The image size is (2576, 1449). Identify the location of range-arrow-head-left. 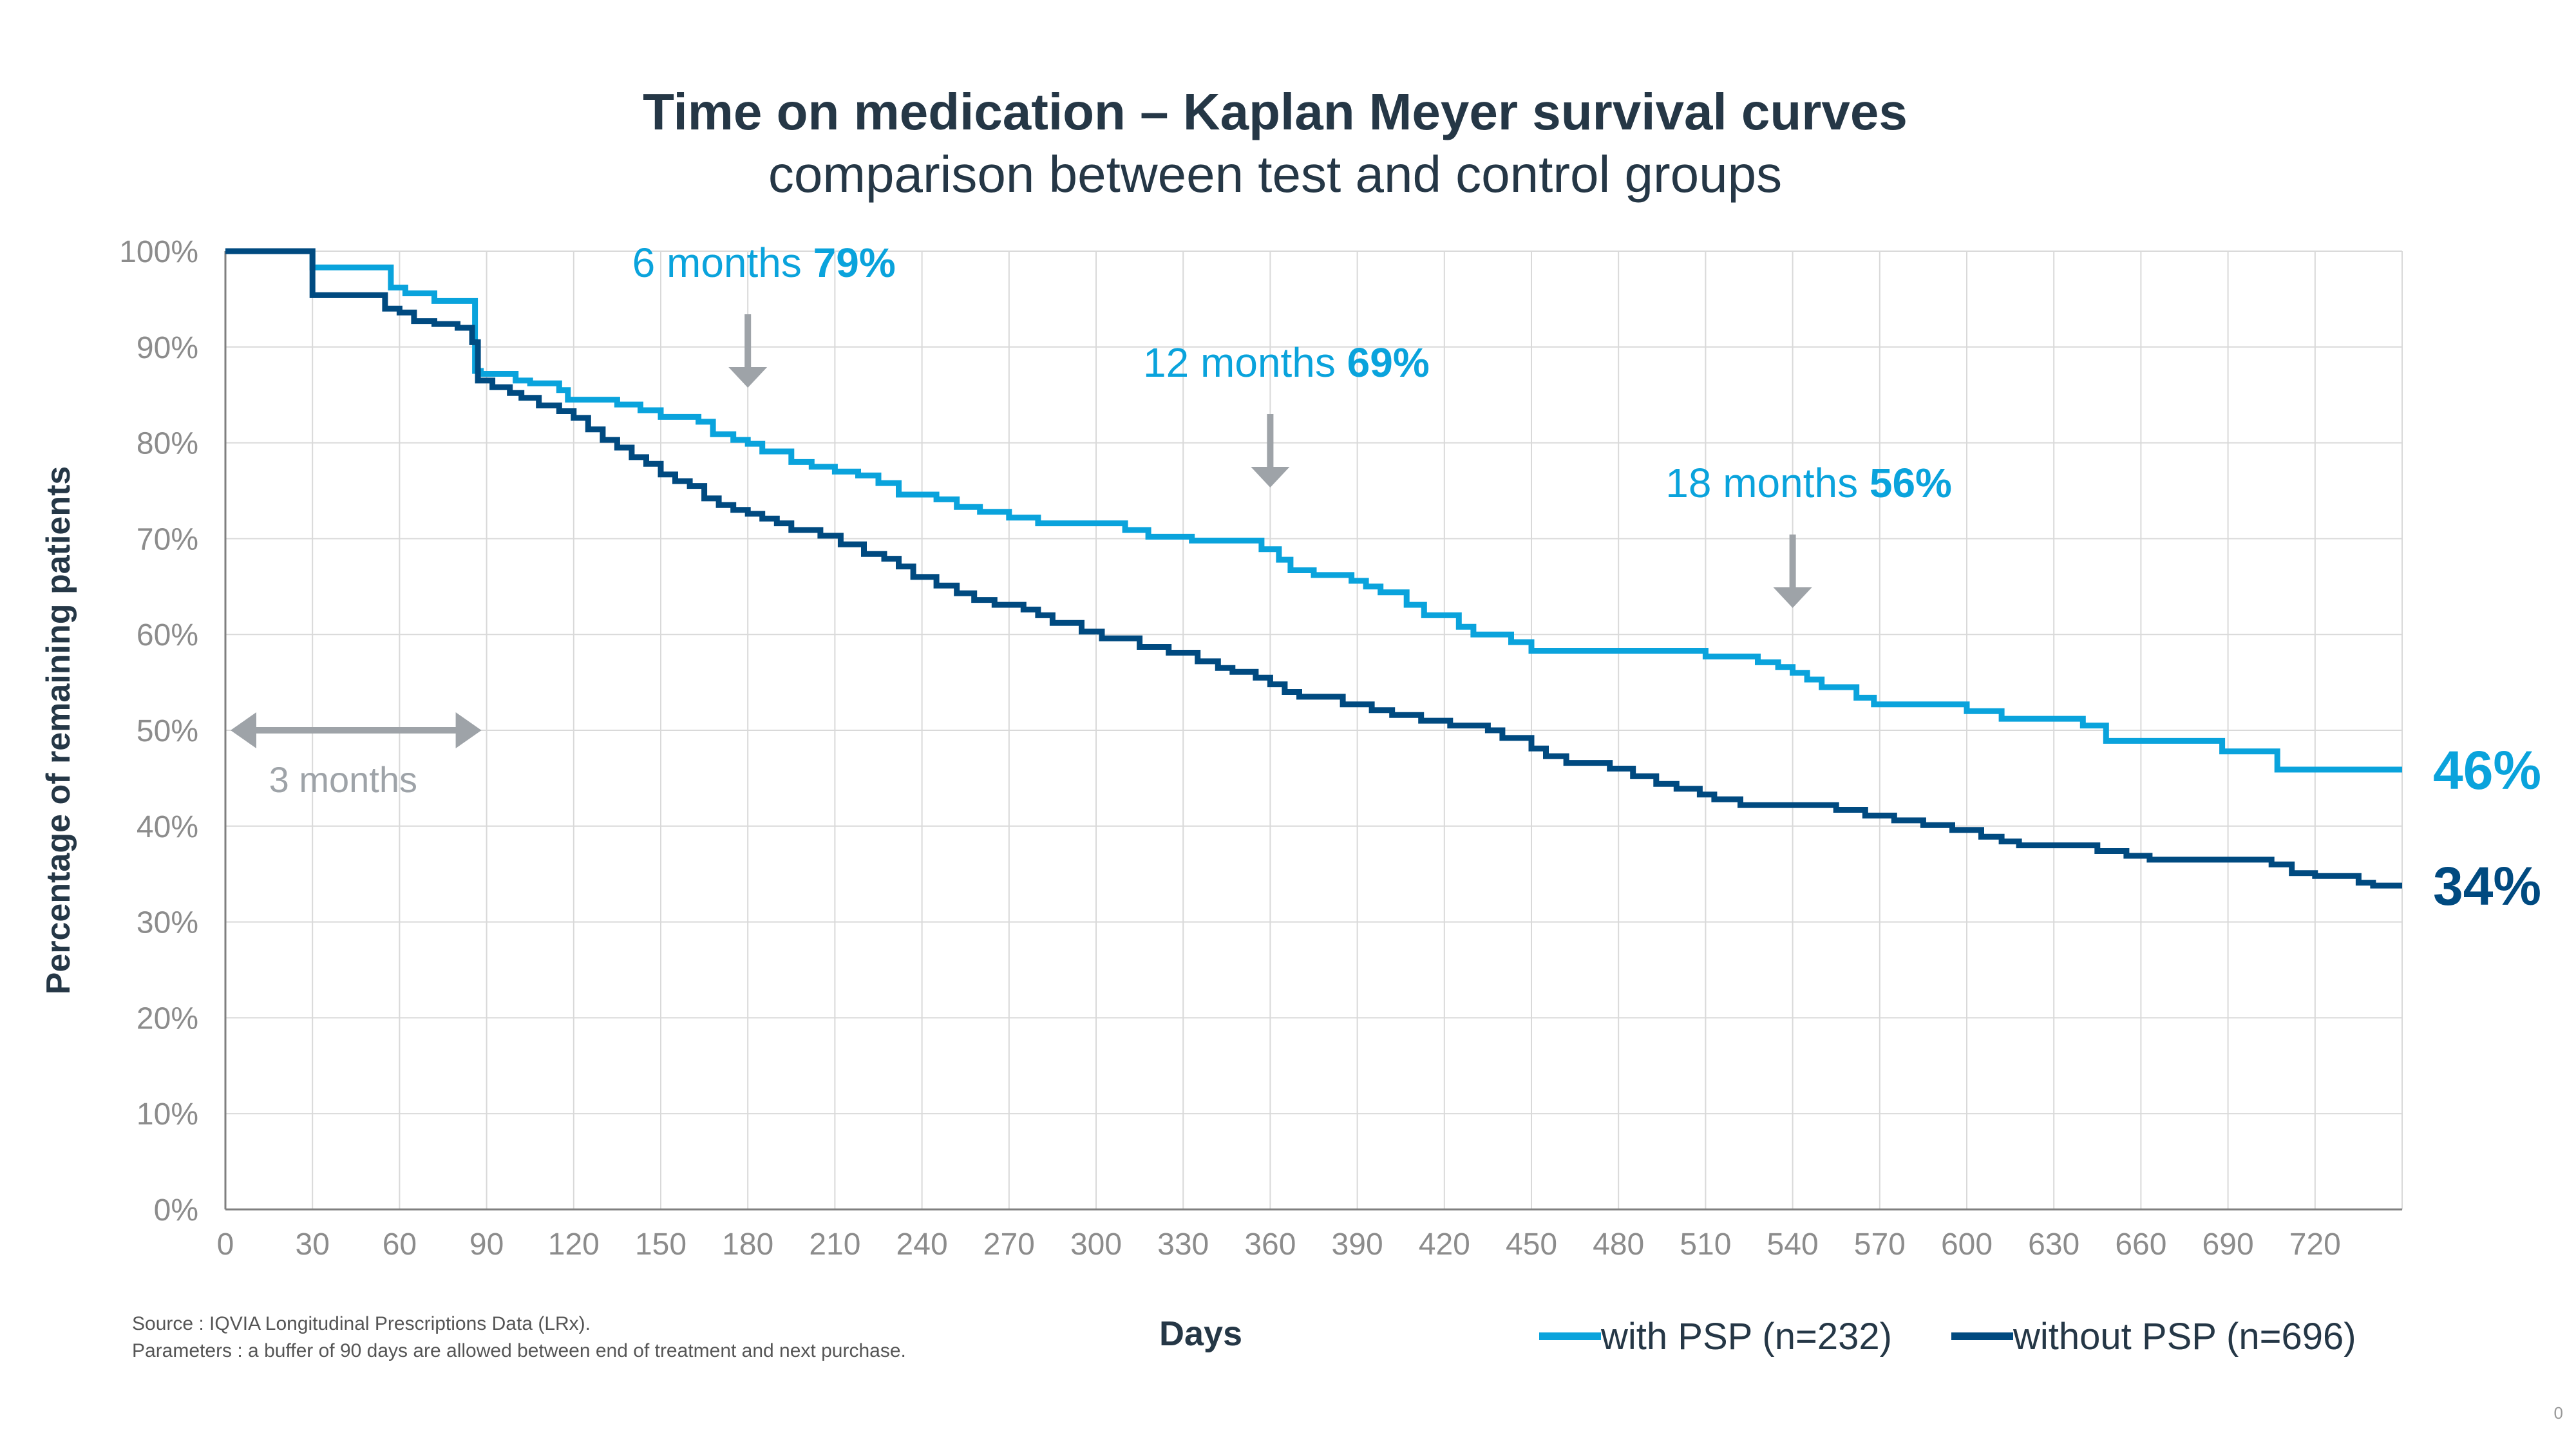
(243, 730).